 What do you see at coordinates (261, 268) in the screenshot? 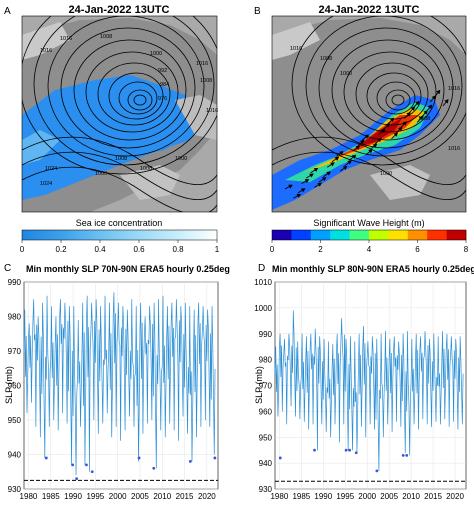
I see `panel-letter-d: D` at bounding box center [261, 268].